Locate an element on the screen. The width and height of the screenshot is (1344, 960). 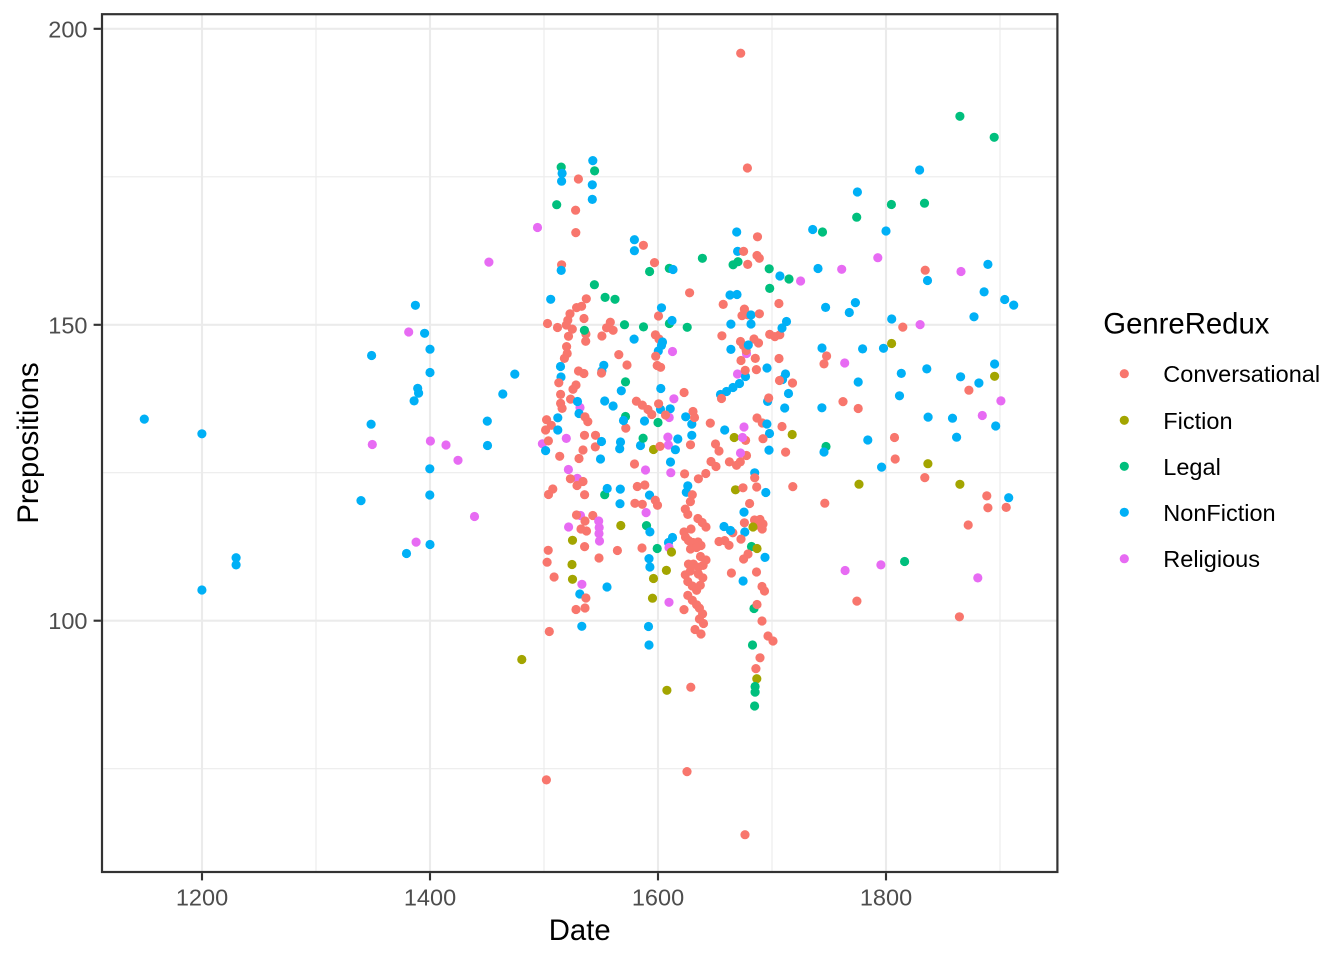
svg-text: 1600 is located at coordinates (658, 898).